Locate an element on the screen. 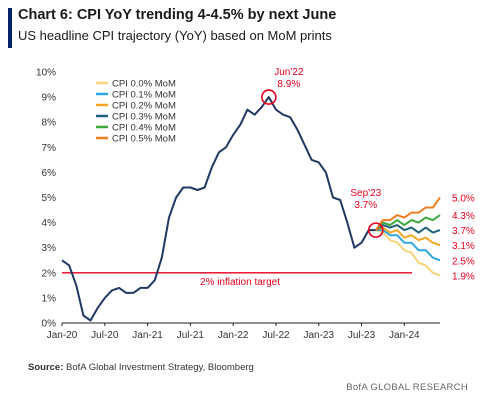 This screenshot has height=400, width=488. y-tick-label: 4% is located at coordinates (49, 223).